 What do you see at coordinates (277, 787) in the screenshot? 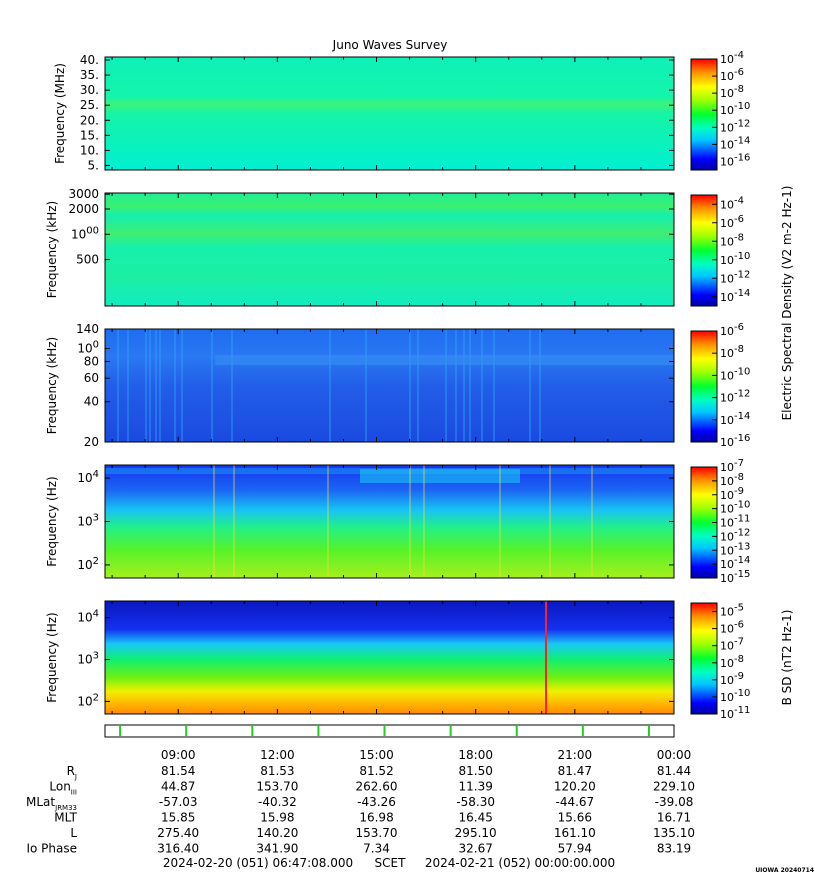
I see `ephemeris-value: 153.70` at bounding box center [277, 787].